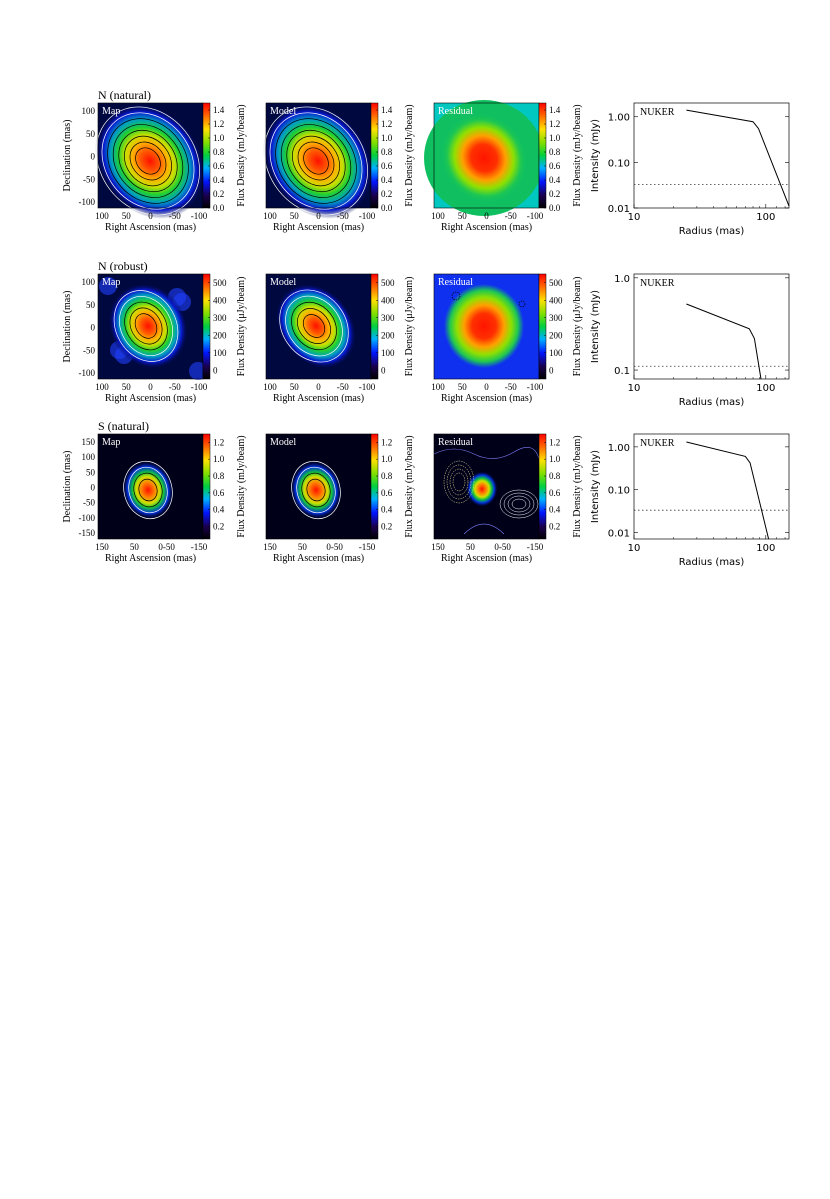 The width and height of the screenshot is (830, 1199). I want to click on x-tick-label: -100, so click(535, 387).